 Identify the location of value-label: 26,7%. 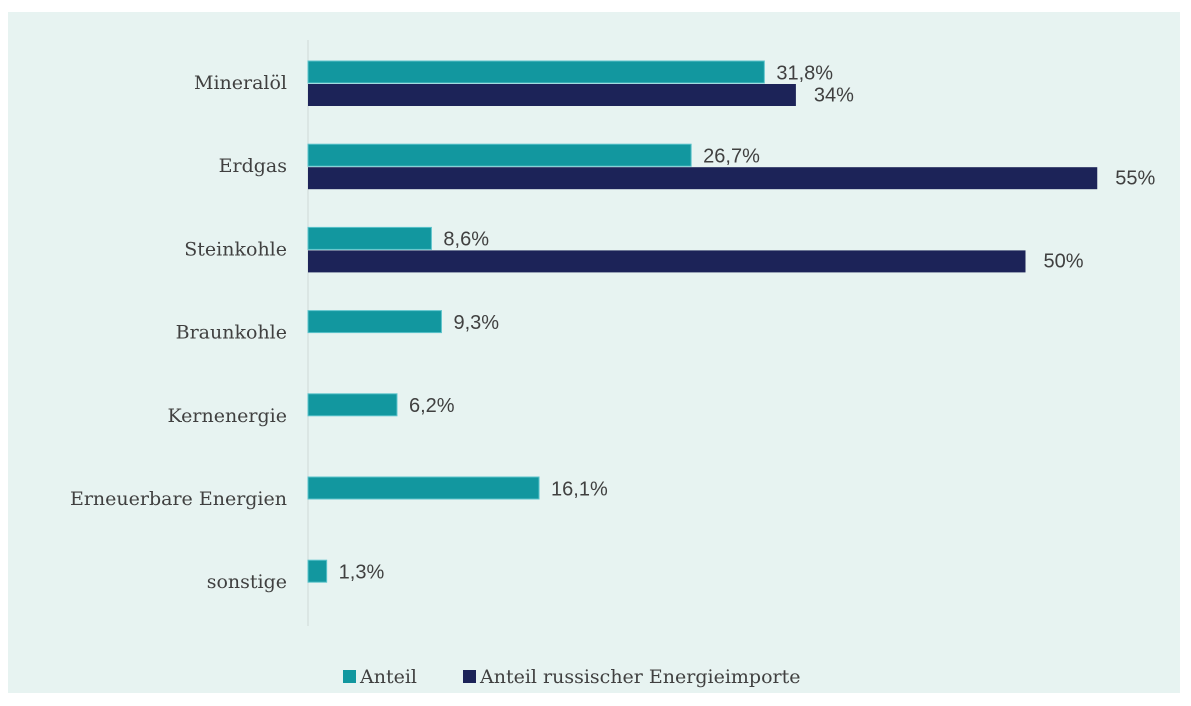
(731, 156).